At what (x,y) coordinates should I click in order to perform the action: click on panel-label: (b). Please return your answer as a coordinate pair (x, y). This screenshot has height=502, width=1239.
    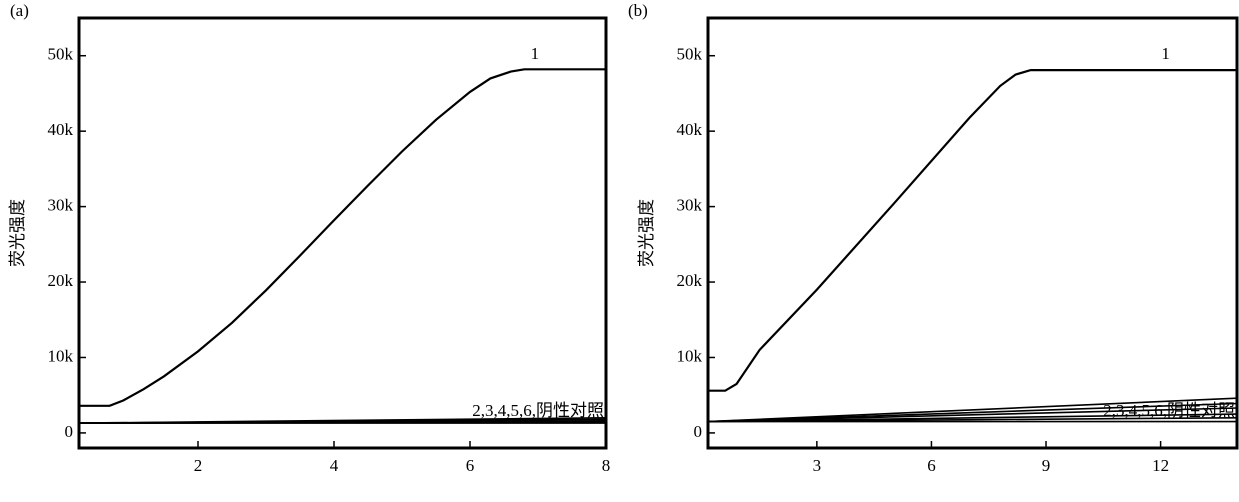
    Looking at the image, I should click on (638, 10).